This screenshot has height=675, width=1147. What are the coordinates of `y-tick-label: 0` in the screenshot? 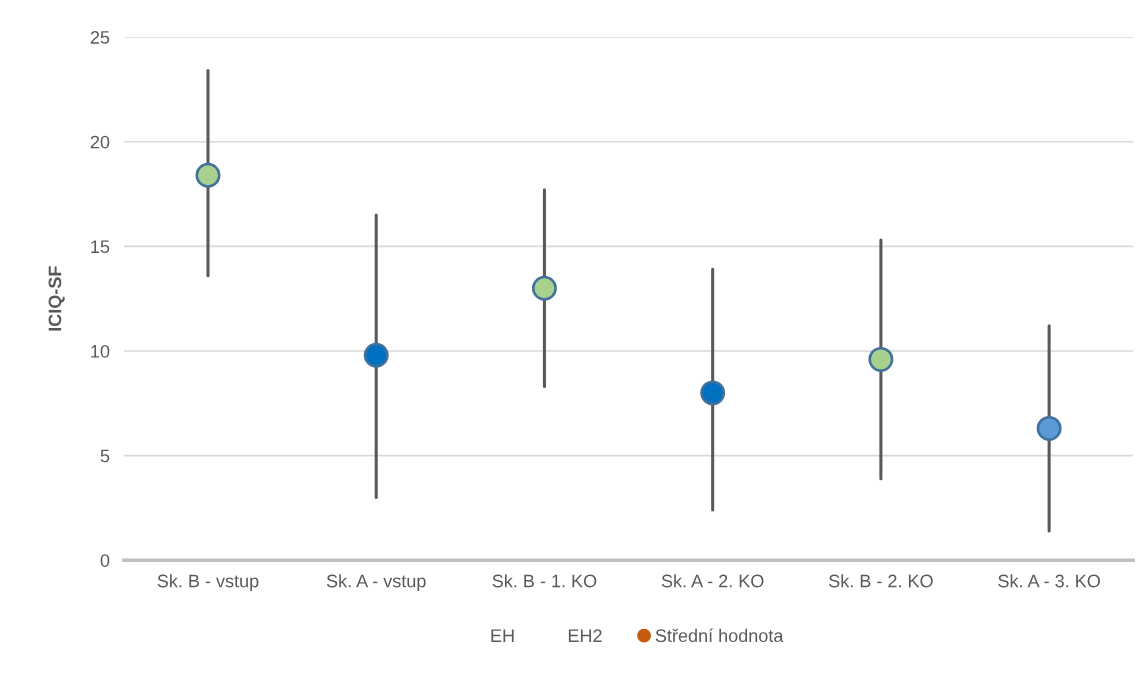 It's located at (105, 560).